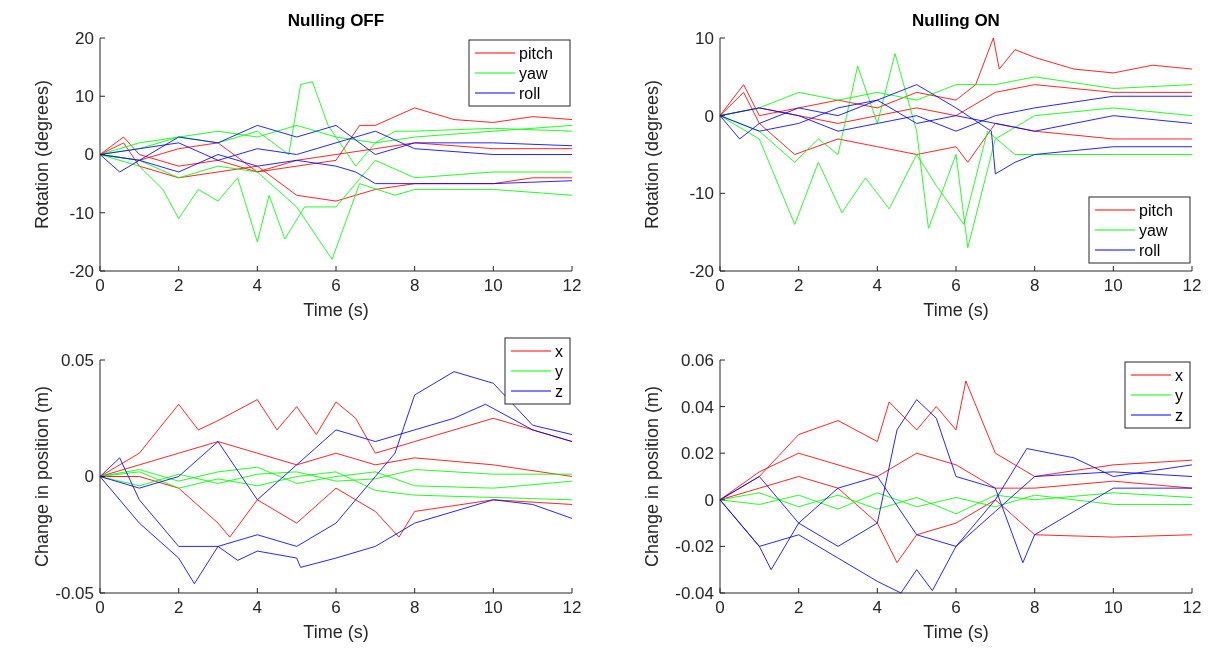  I want to click on chart-title: Nulling ON, so click(956, 20).